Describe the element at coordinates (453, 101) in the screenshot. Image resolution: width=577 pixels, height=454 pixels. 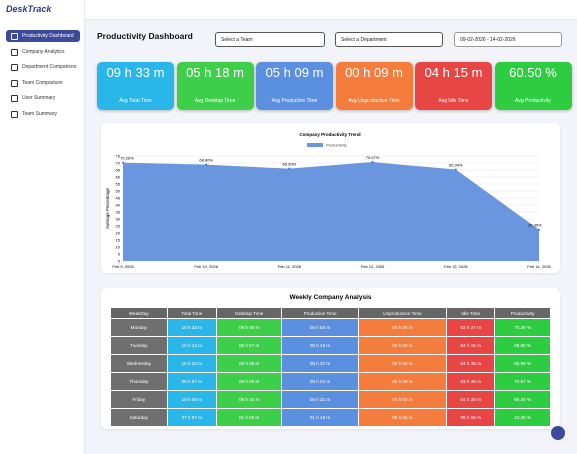
I see `stat-label: Avg Idle Time` at that location.